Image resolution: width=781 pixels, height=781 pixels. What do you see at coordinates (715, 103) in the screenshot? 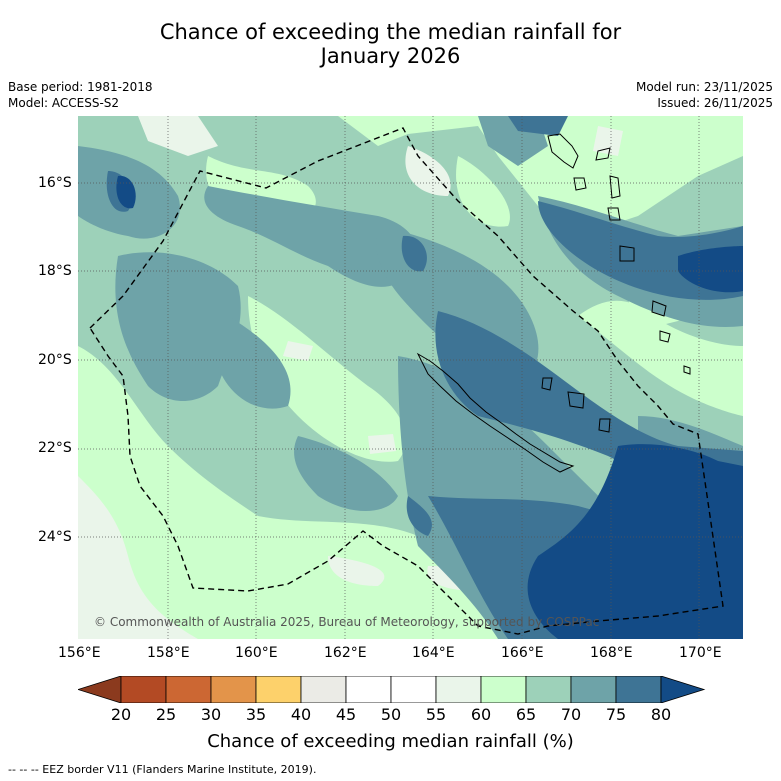
I see `issued-date: Issued: 26/11/2025` at bounding box center [715, 103].